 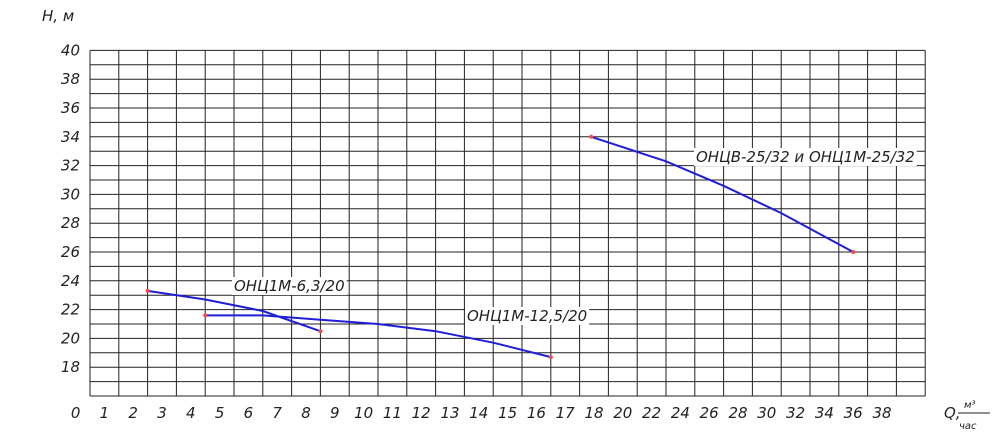 What do you see at coordinates (162, 413) in the screenshot?
I see `x-tick-label: 3` at bounding box center [162, 413].